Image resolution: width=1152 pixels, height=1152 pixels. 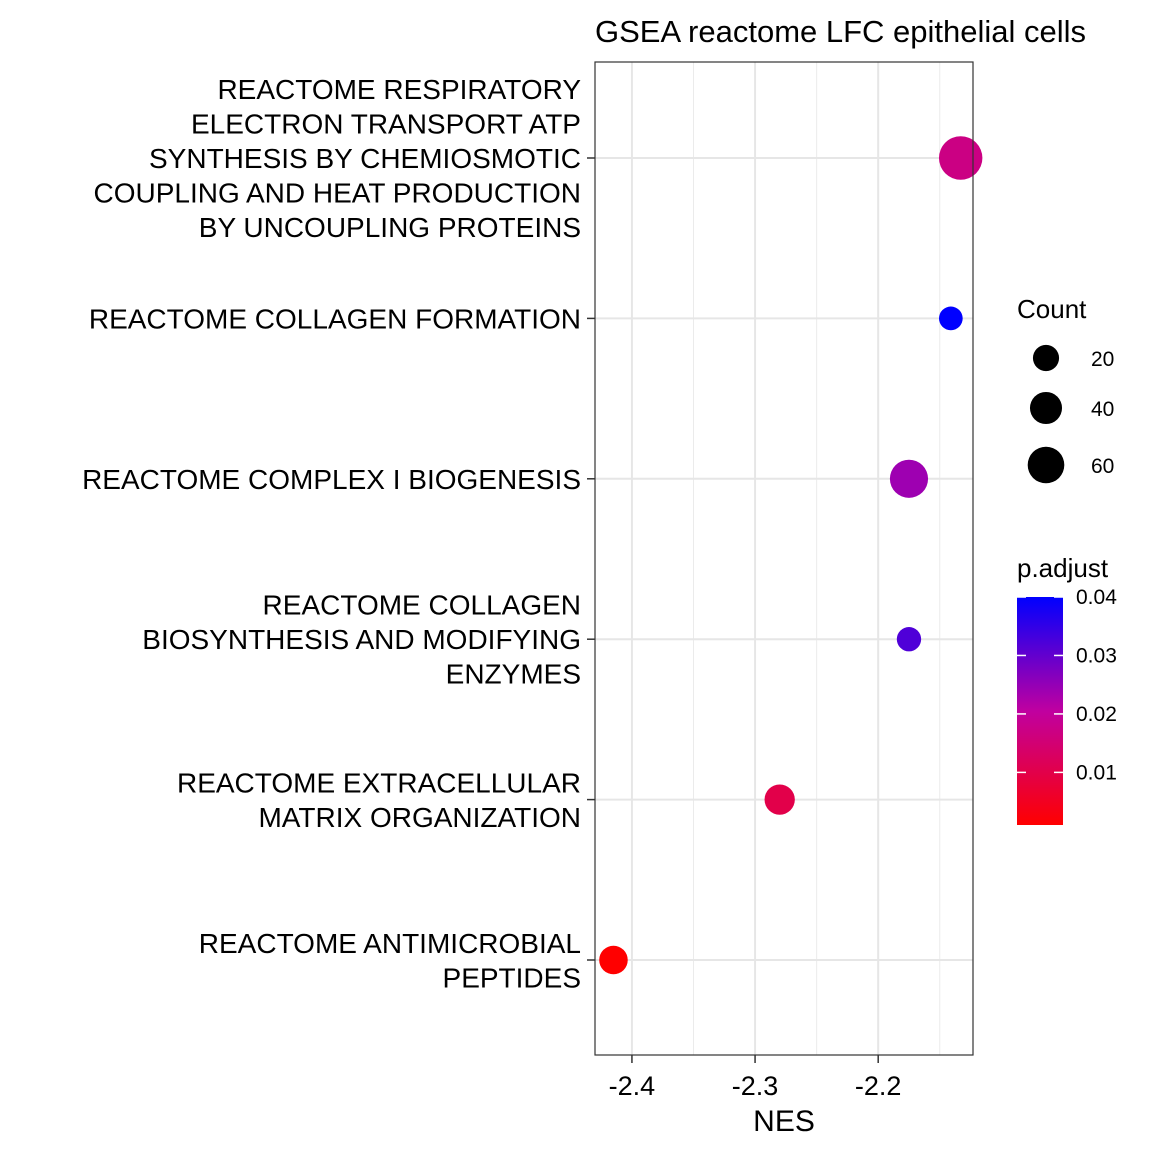 What do you see at coordinates (337, 193) in the screenshot?
I see `y-category-label: COUPLING AND HEAT PRODUCTION` at bounding box center [337, 193].